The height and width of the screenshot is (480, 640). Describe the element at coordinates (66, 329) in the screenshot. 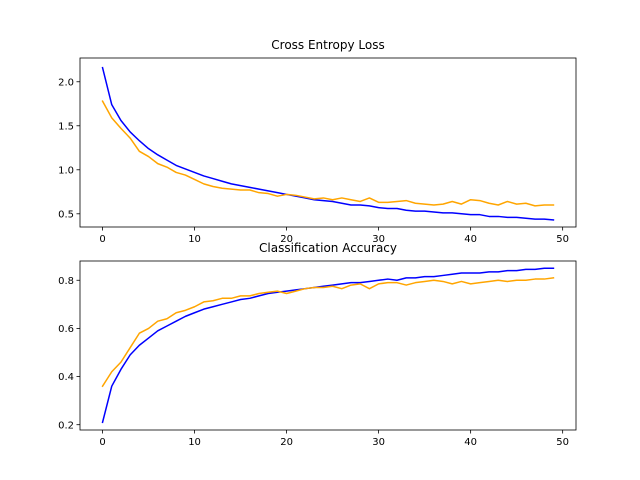

I see `y-tick-label: 0.6` at that location.